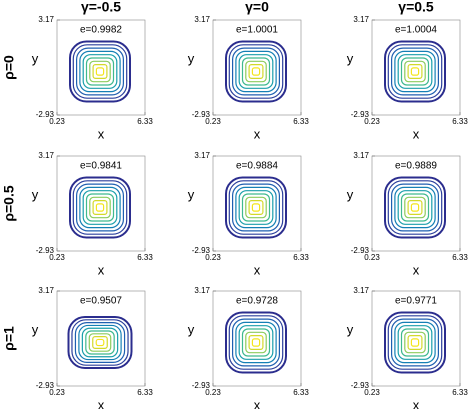 The height and width of the screenshot is (414, 474). What do you see at coordinates (257, 7) in the screenshot?
I see `column-title: γ=0` at bounding box center [257, 7].